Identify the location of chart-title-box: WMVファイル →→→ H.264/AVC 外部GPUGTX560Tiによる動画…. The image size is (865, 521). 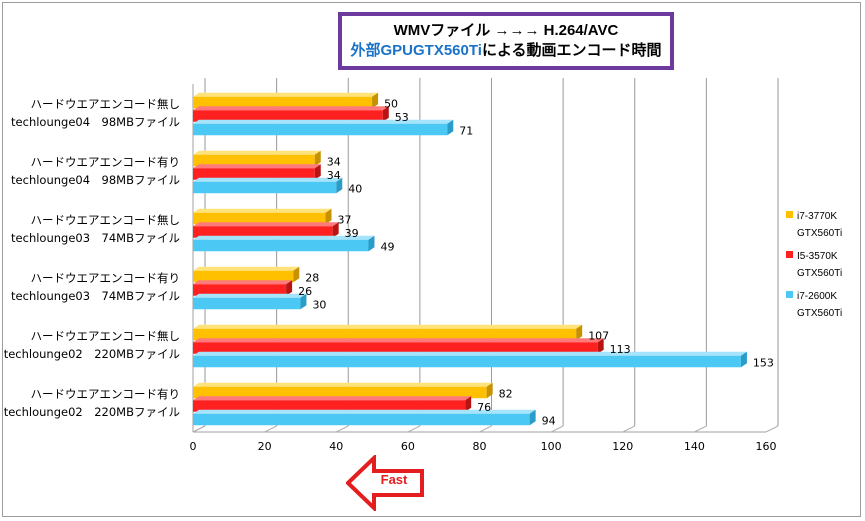
(506, 41).